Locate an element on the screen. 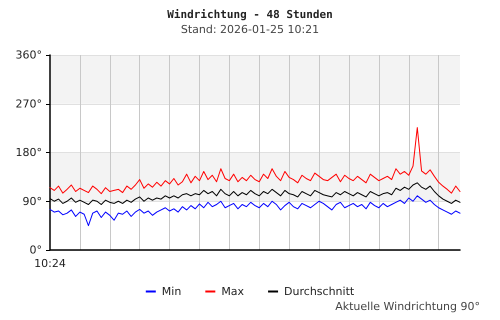 The width and height of the screenshot is (500, 320). legend-label: Max is located at coordinates (233, 291).